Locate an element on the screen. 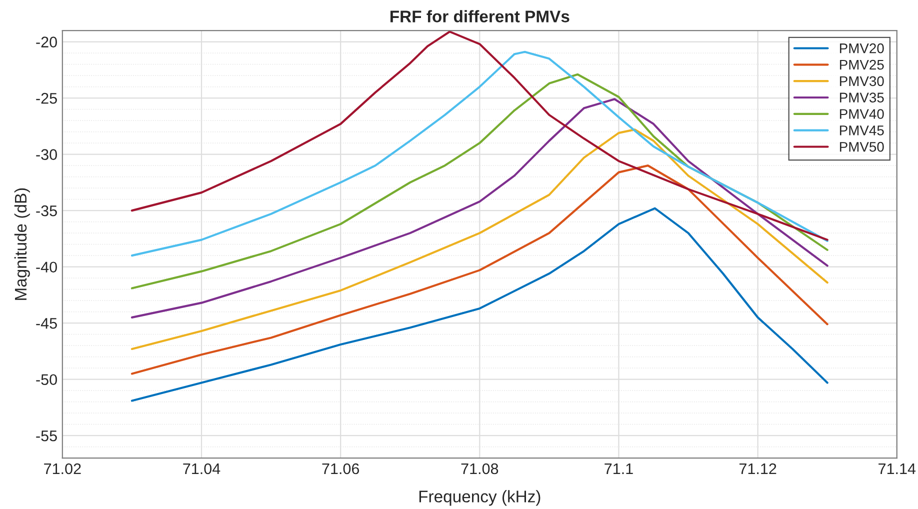 Image resolution: width=918 pixels, height=509 pixels. y-tick-label: -35 is located at coordinates (46, 210).